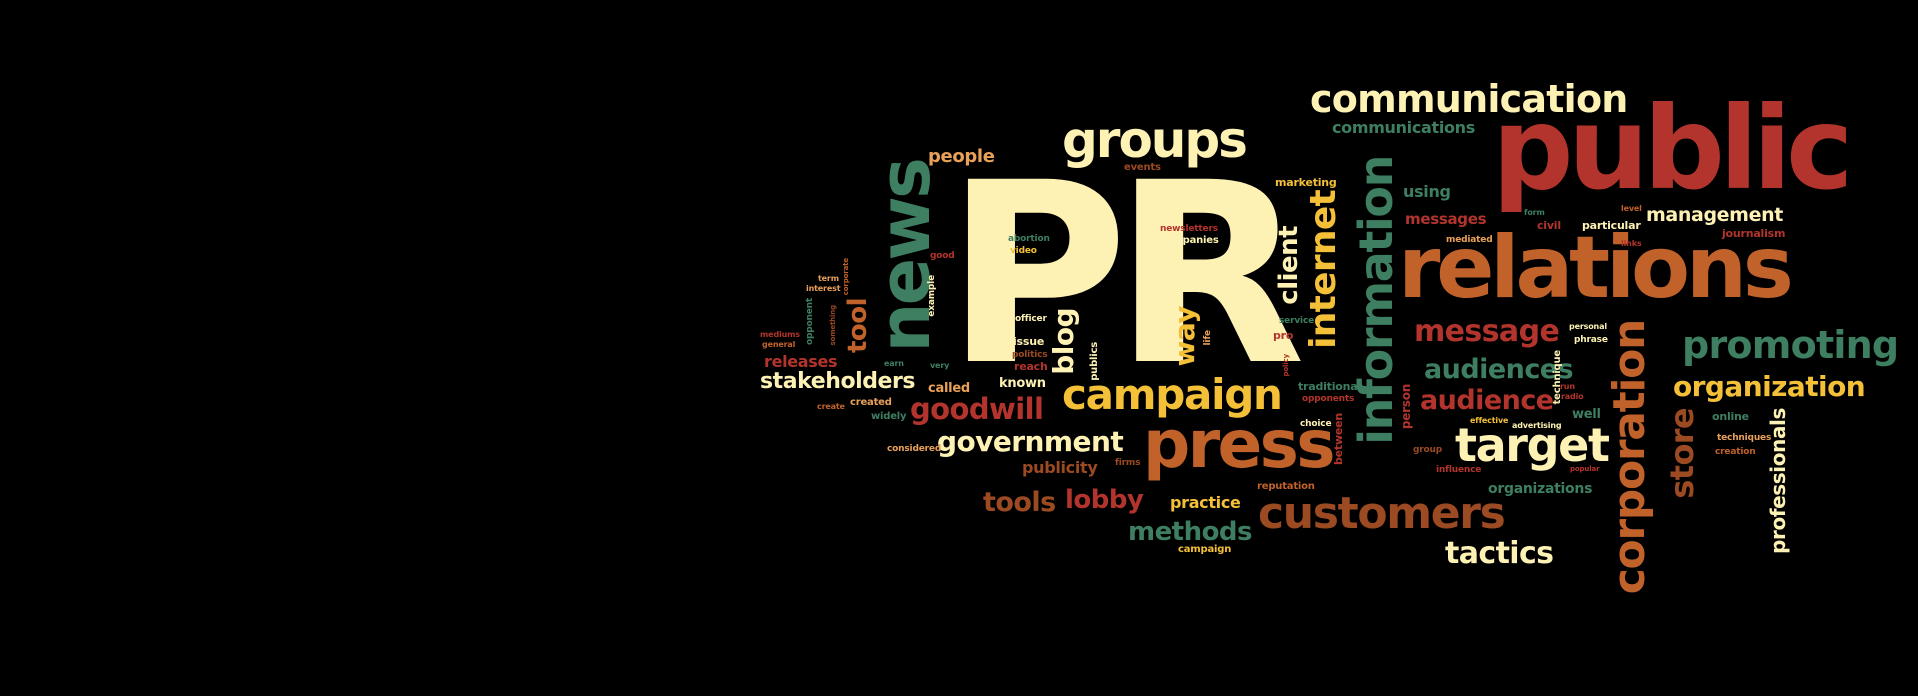 Image resolution: width=1918 pixels, height=696 pixels. I want to click on word-store: store, so click(1682, 453).